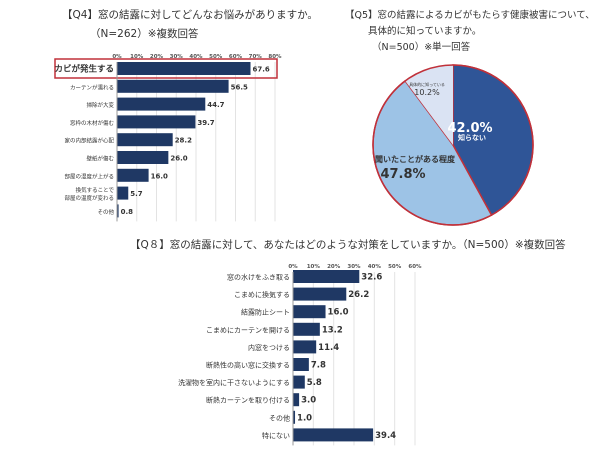  What do you see at coordinates (354, 267) in the screenshot?
I see `q8-tick-label: 30%` at bounding box center [354, 267].